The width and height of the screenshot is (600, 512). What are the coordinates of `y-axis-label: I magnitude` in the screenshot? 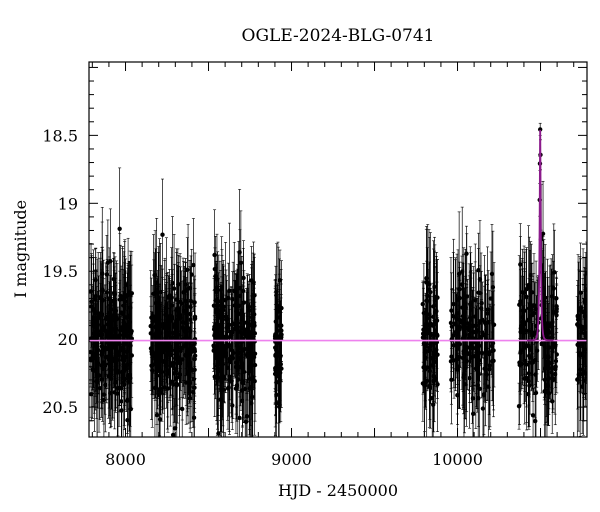 It's located at (20, 249).